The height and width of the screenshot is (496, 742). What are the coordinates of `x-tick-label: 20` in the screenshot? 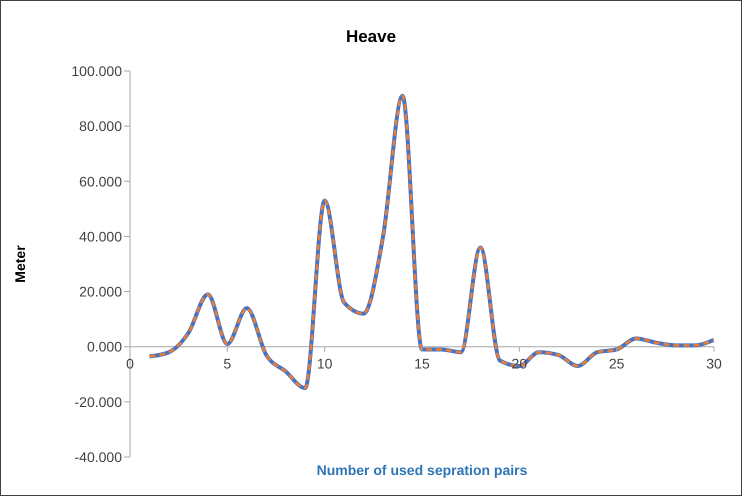 It's located at (520, 364).